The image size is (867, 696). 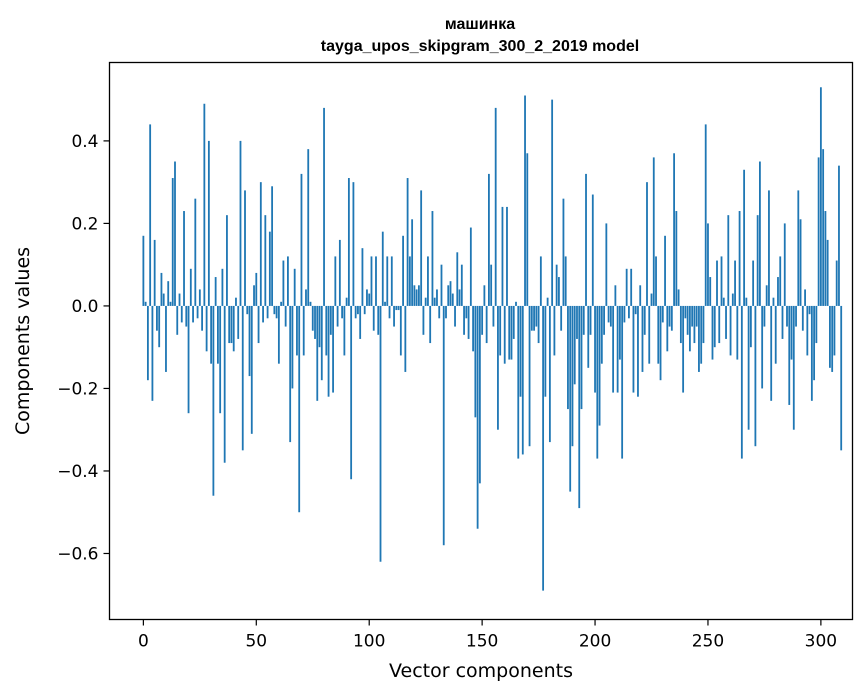 What do you see at coordinates (481, 671) in the screenshot?
I see `x-axis-label: Vector components` at bounding box center [481, 671].